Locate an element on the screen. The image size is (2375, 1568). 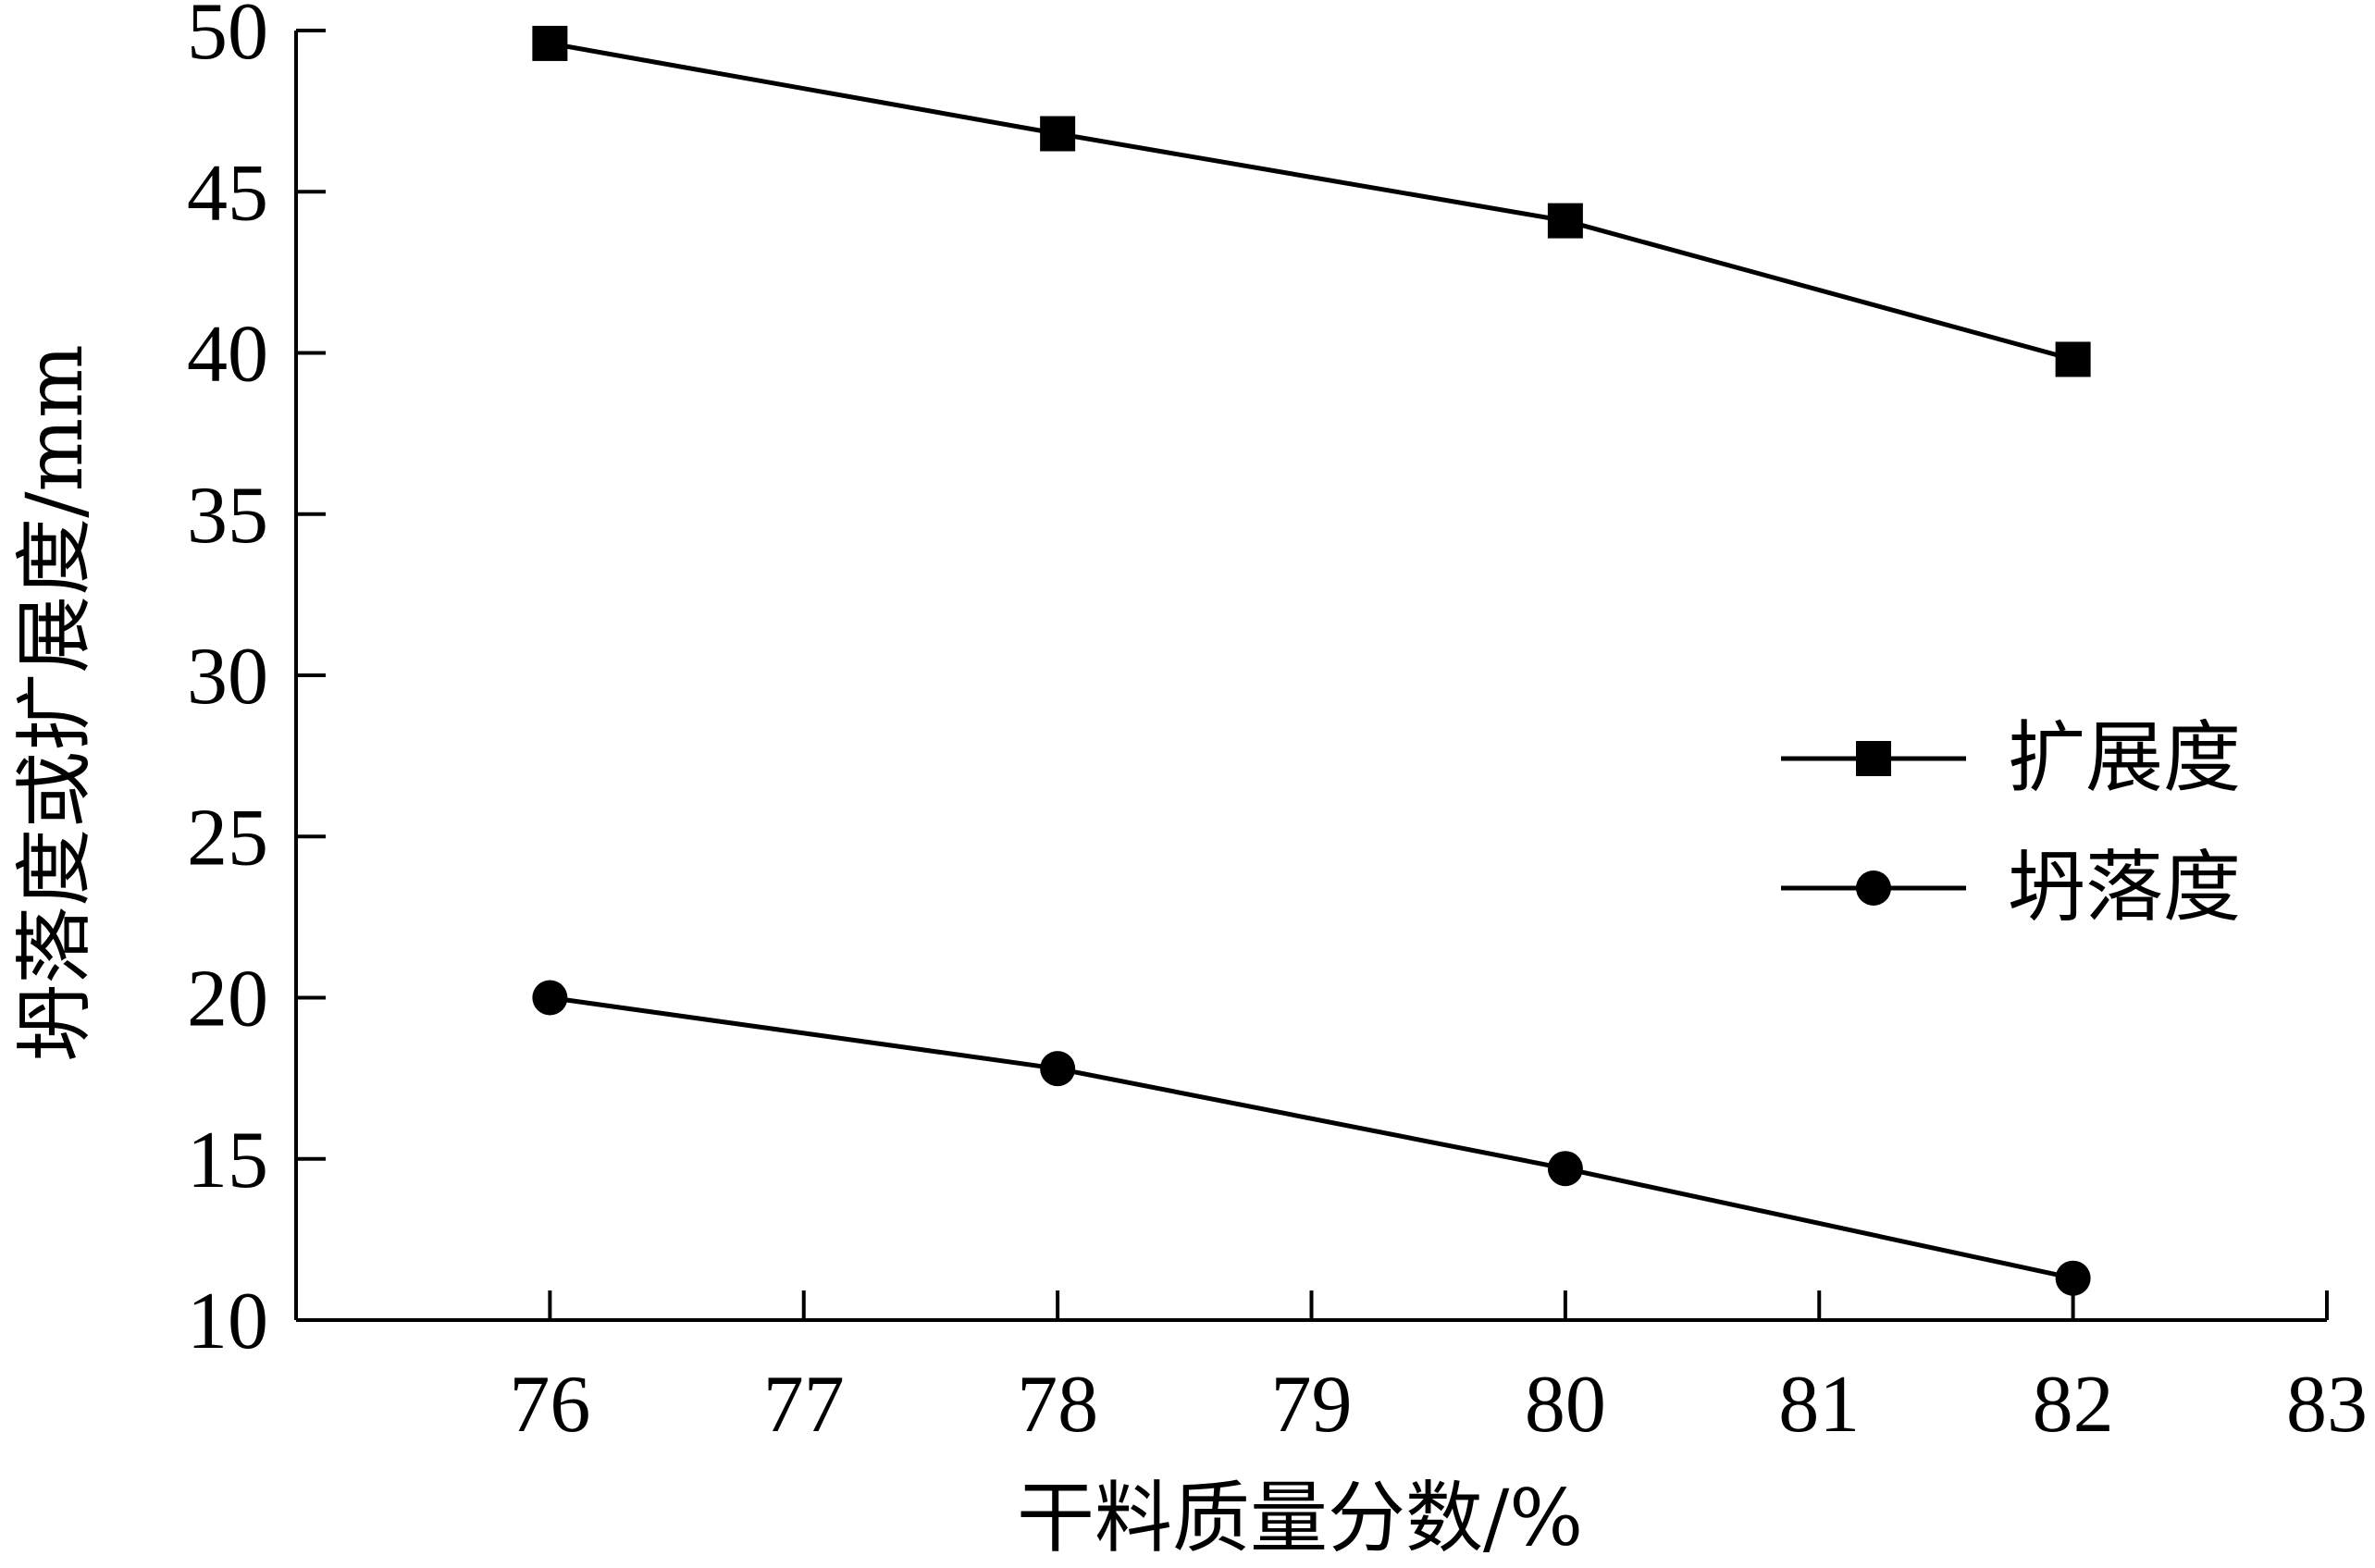
x-tick-label-80: 80 is located at coordinates (1565, 1405).